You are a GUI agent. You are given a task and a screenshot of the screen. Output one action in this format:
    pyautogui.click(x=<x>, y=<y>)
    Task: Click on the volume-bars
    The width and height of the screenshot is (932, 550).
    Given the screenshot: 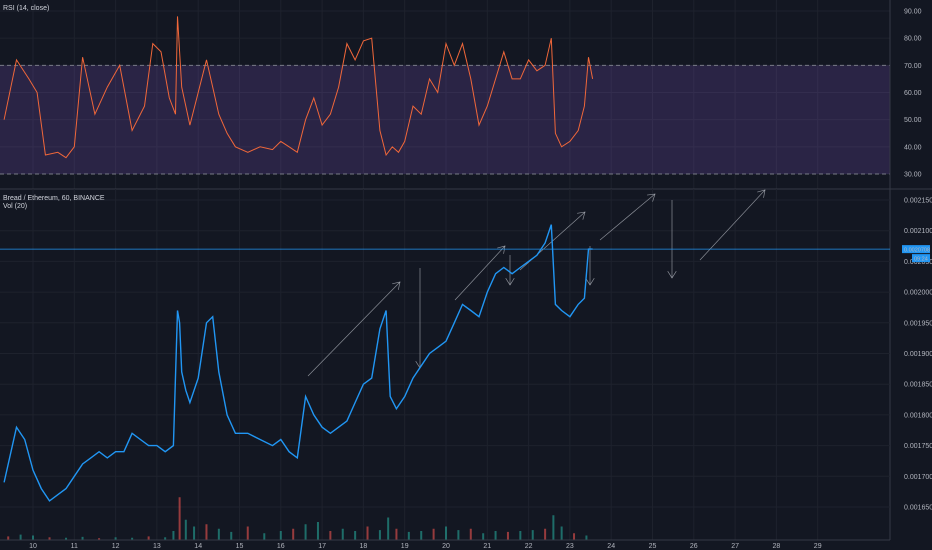 What is the action you would take?
    pyautogui.click(x=297, y=518)
    